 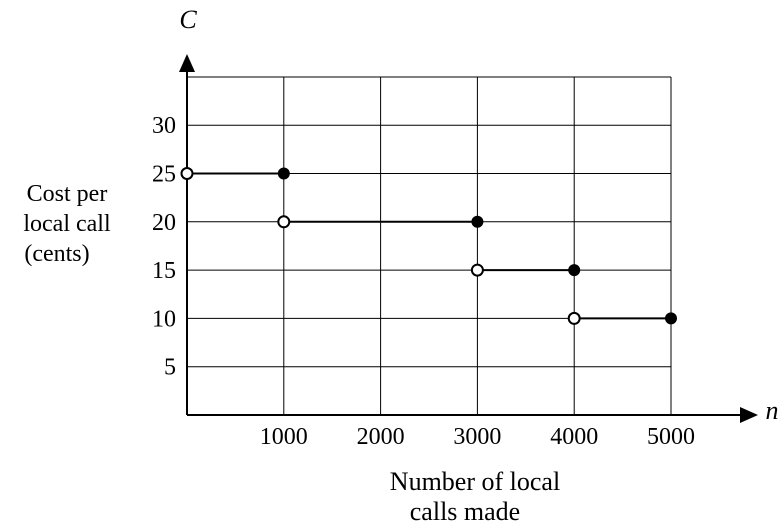 I want to click on y-tick-label: 10, so click(x=164, y=319).